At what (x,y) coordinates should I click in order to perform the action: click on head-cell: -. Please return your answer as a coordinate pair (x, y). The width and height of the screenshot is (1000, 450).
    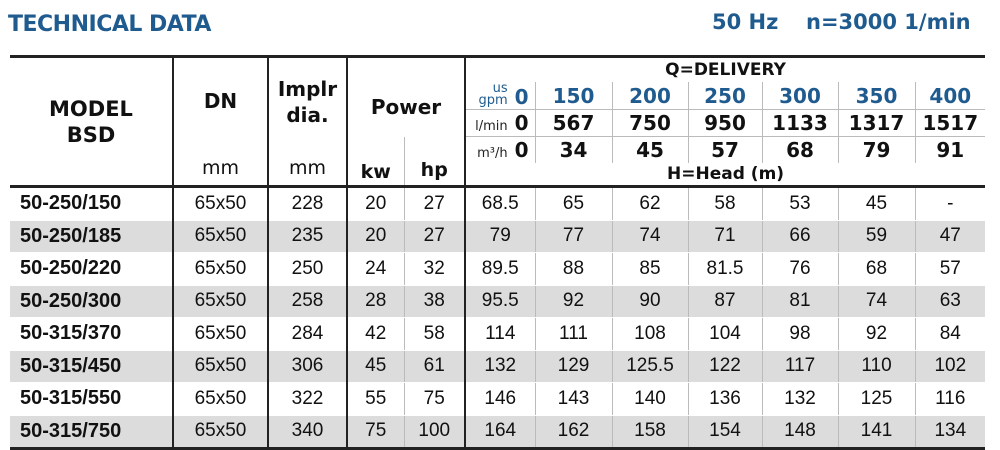
    Looking at the image, I should click on (950, 203).